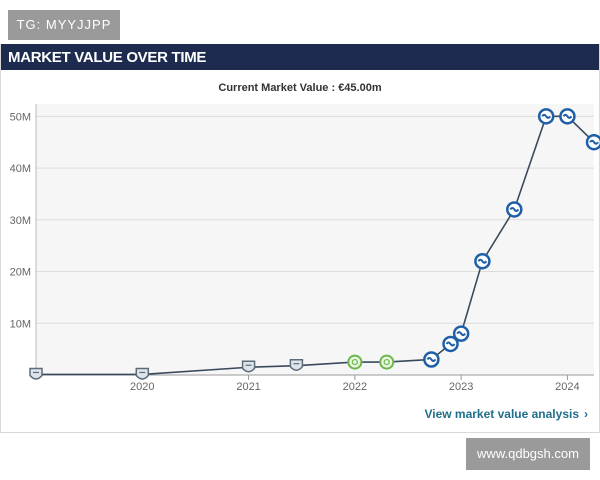  I want to click on y-tick-label: 40M, so click(20, 169).